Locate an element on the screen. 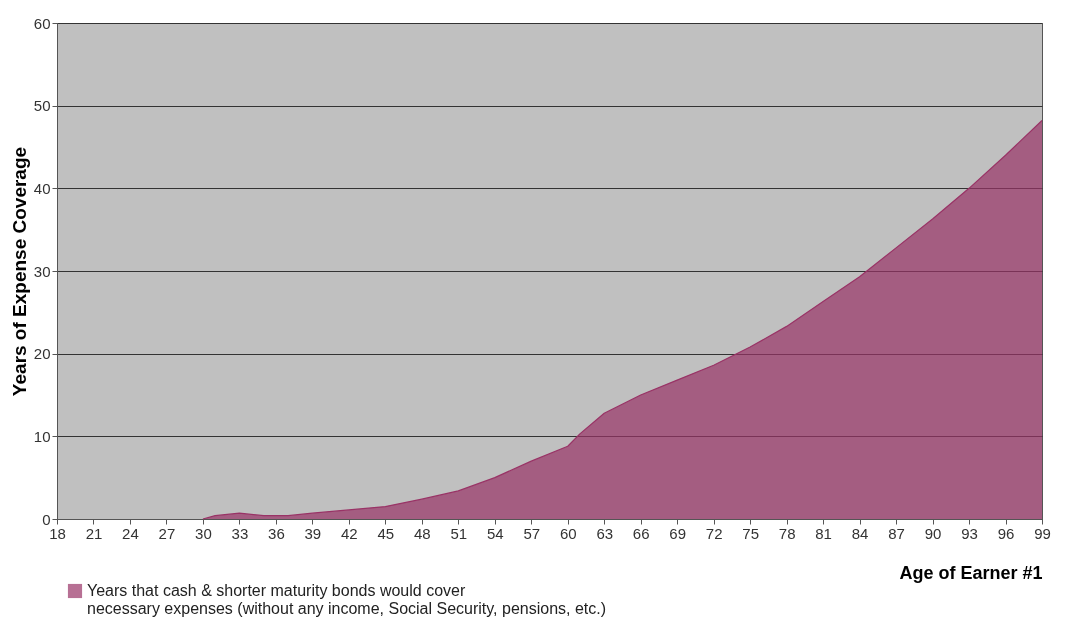  x-tick-label: 66 is located at coordinates (641, 533).